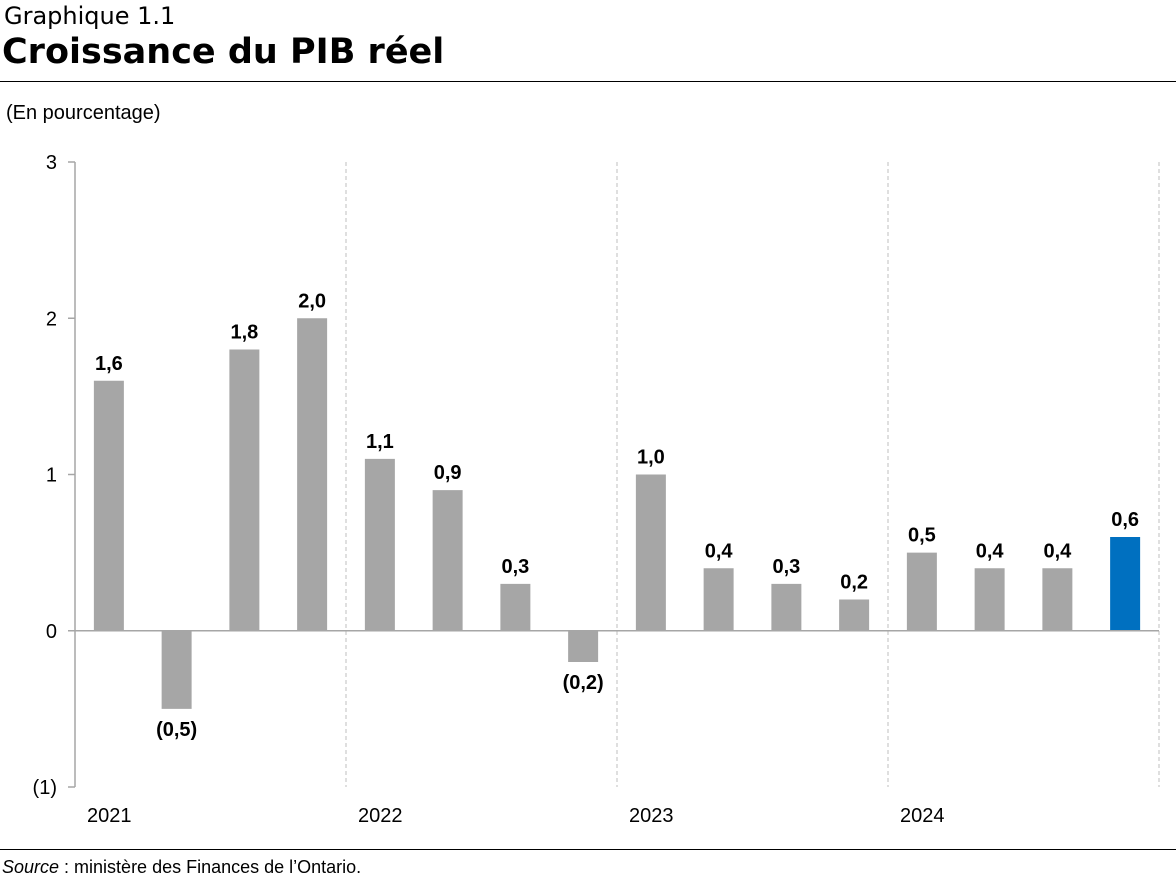  Describe the element at coordinates (1125, 520) in the screenshot. I see `data-label: 0,6` at that location.